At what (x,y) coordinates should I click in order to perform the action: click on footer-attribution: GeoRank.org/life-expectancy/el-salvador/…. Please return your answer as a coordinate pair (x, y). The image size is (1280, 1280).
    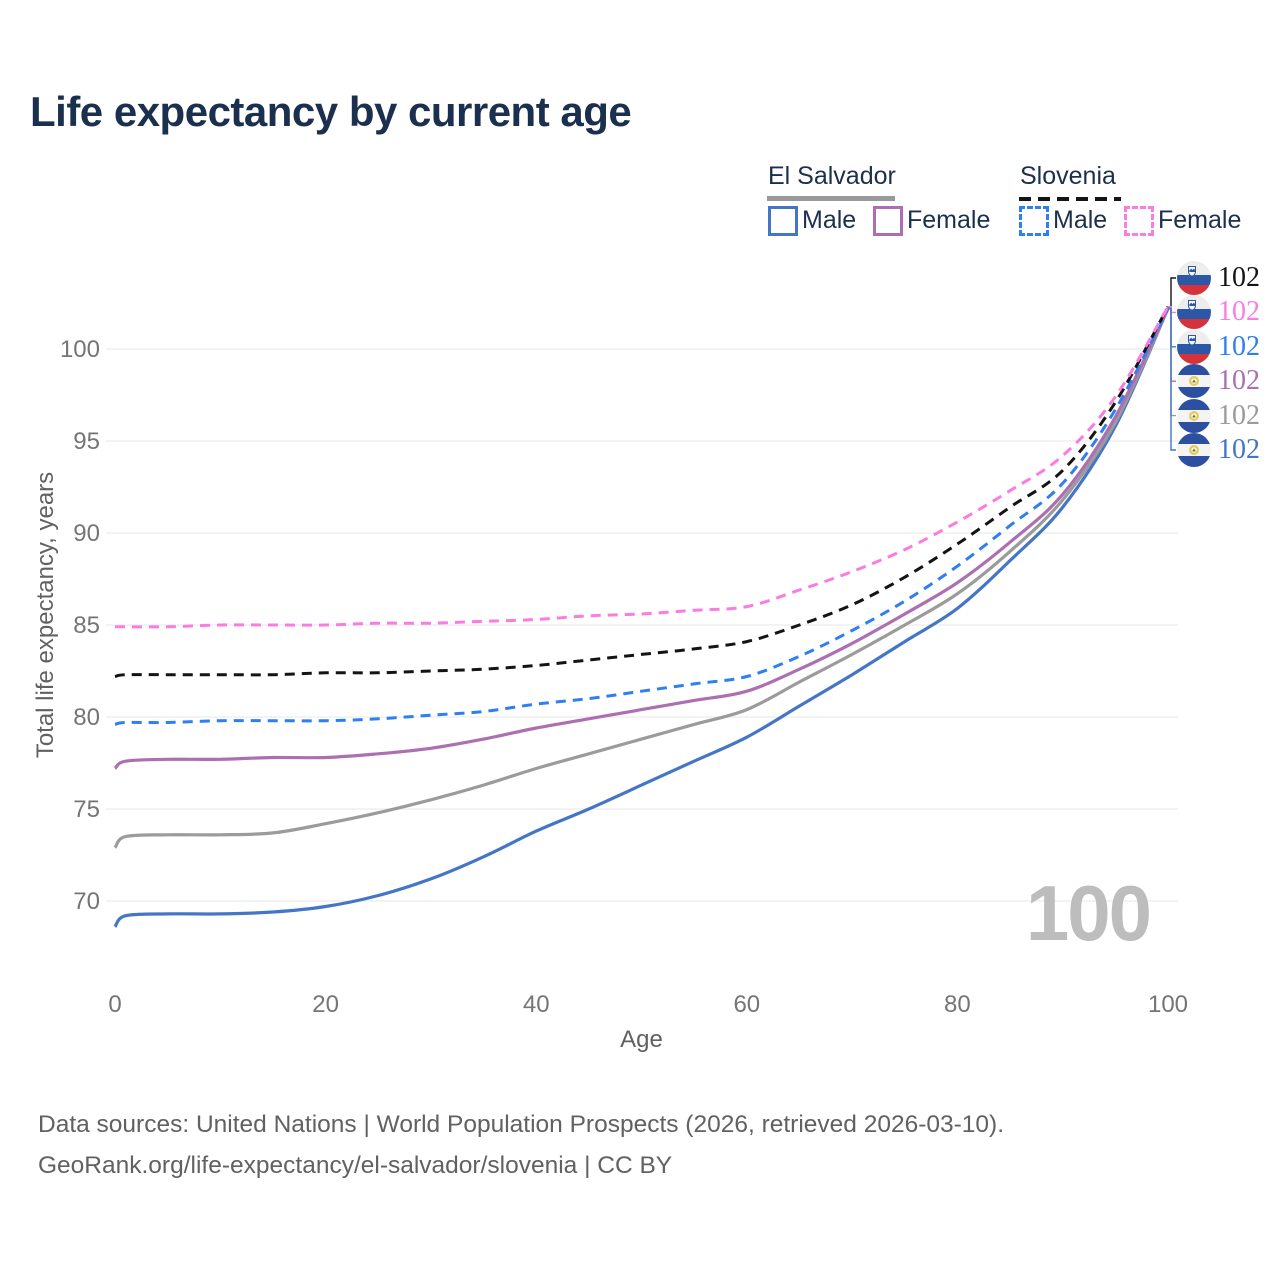
    Looking at the image, I should click on (355, 1165).